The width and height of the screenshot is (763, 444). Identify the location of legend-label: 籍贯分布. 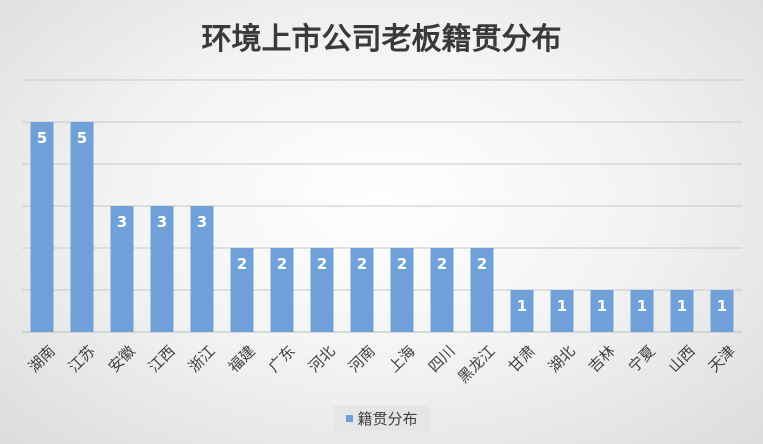
(387, 418).